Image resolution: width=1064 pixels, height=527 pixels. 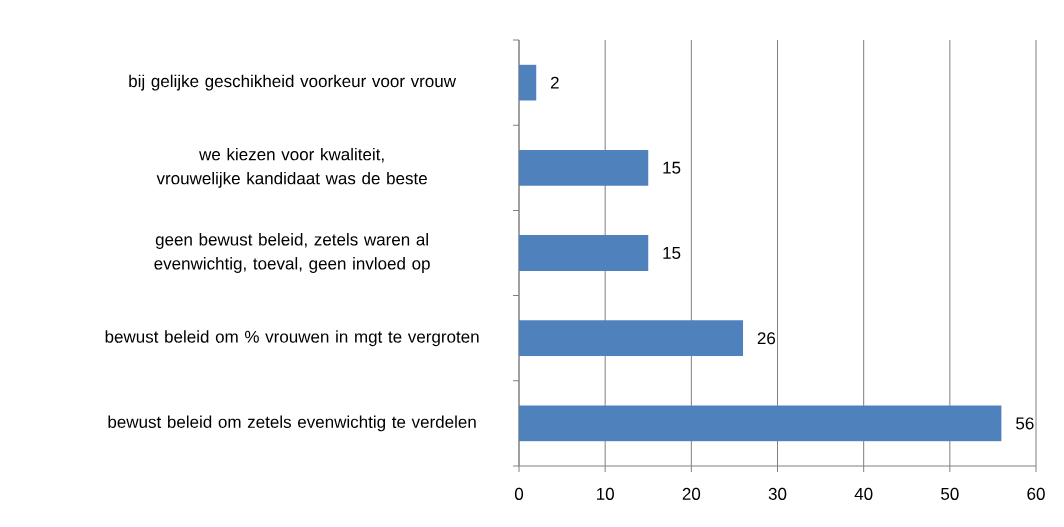 I want to click on x-tick-label: 60, so click(x=1036, y=493).